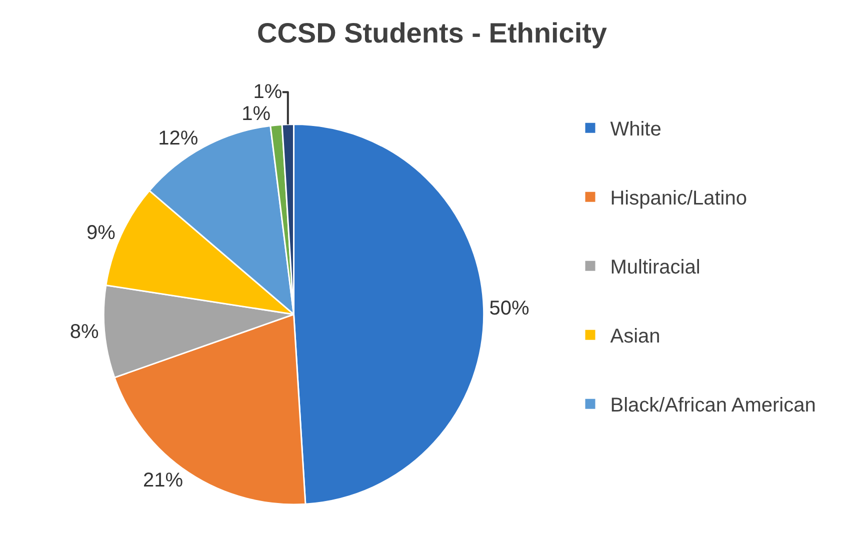 This screenshot has width=864, height=542. Describe the element at coordinates (432, 32) in the screenshot. I see `chart-title: CCSD Students - Ethnicity` at that location.